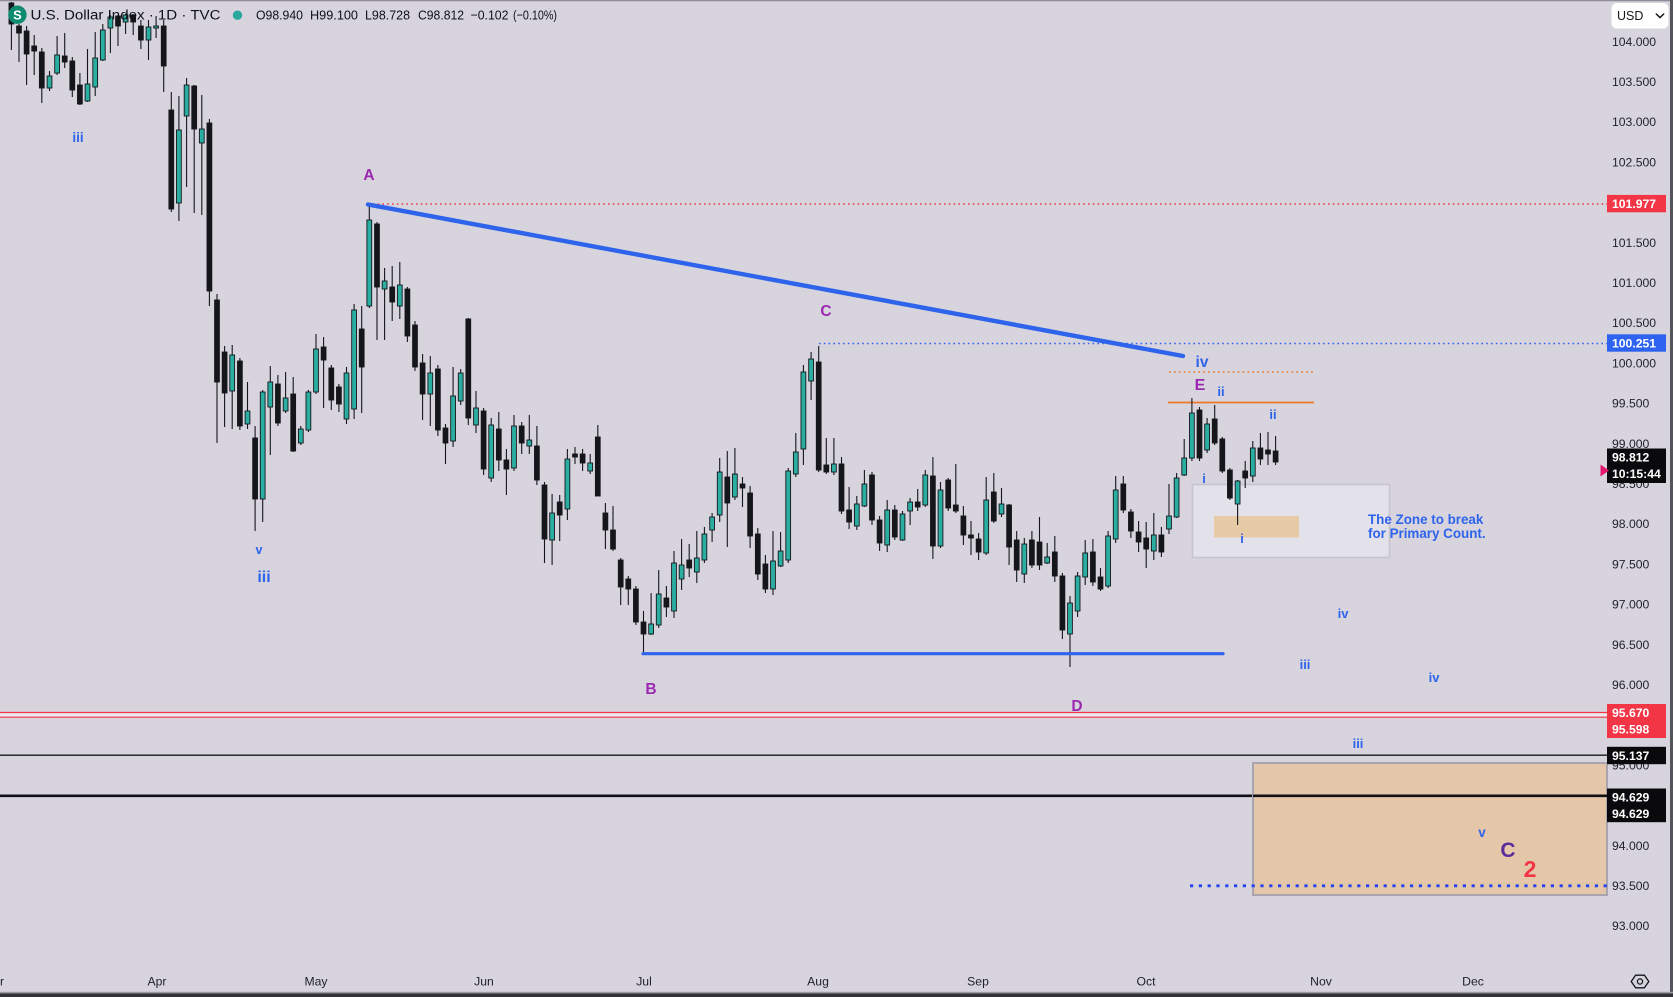 The height and width of the screenshot is (997, 1673). Describe the element at coordinates (1630, 886) in the screenshot. I see `svg-text: 93.500` at that location.